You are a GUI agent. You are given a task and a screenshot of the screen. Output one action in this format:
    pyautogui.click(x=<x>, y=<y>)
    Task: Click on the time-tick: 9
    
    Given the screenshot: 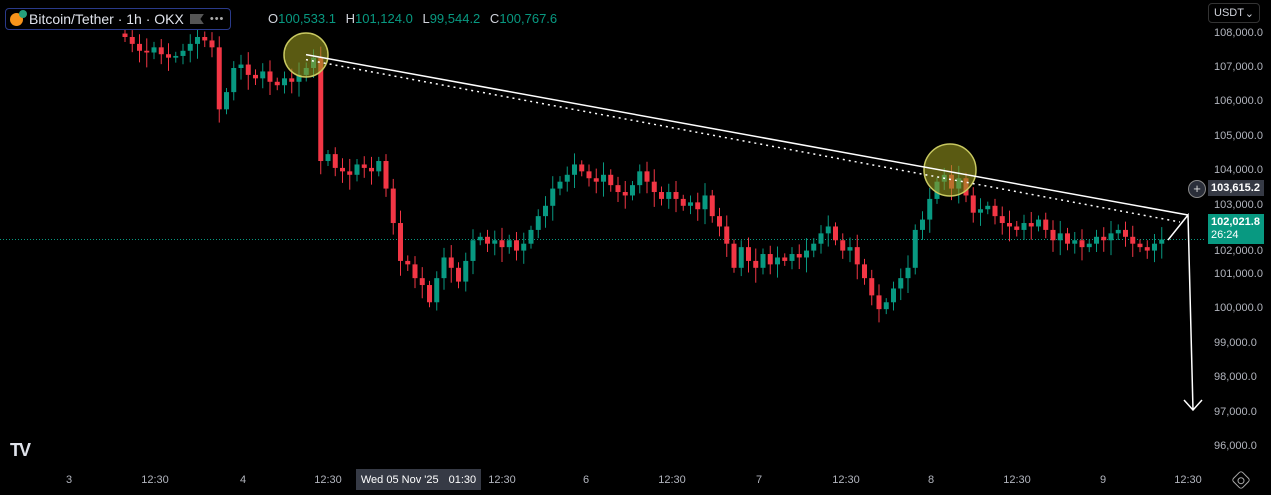 What is the action you would take?
    pyautogui.click(x=1103, y=480)
    